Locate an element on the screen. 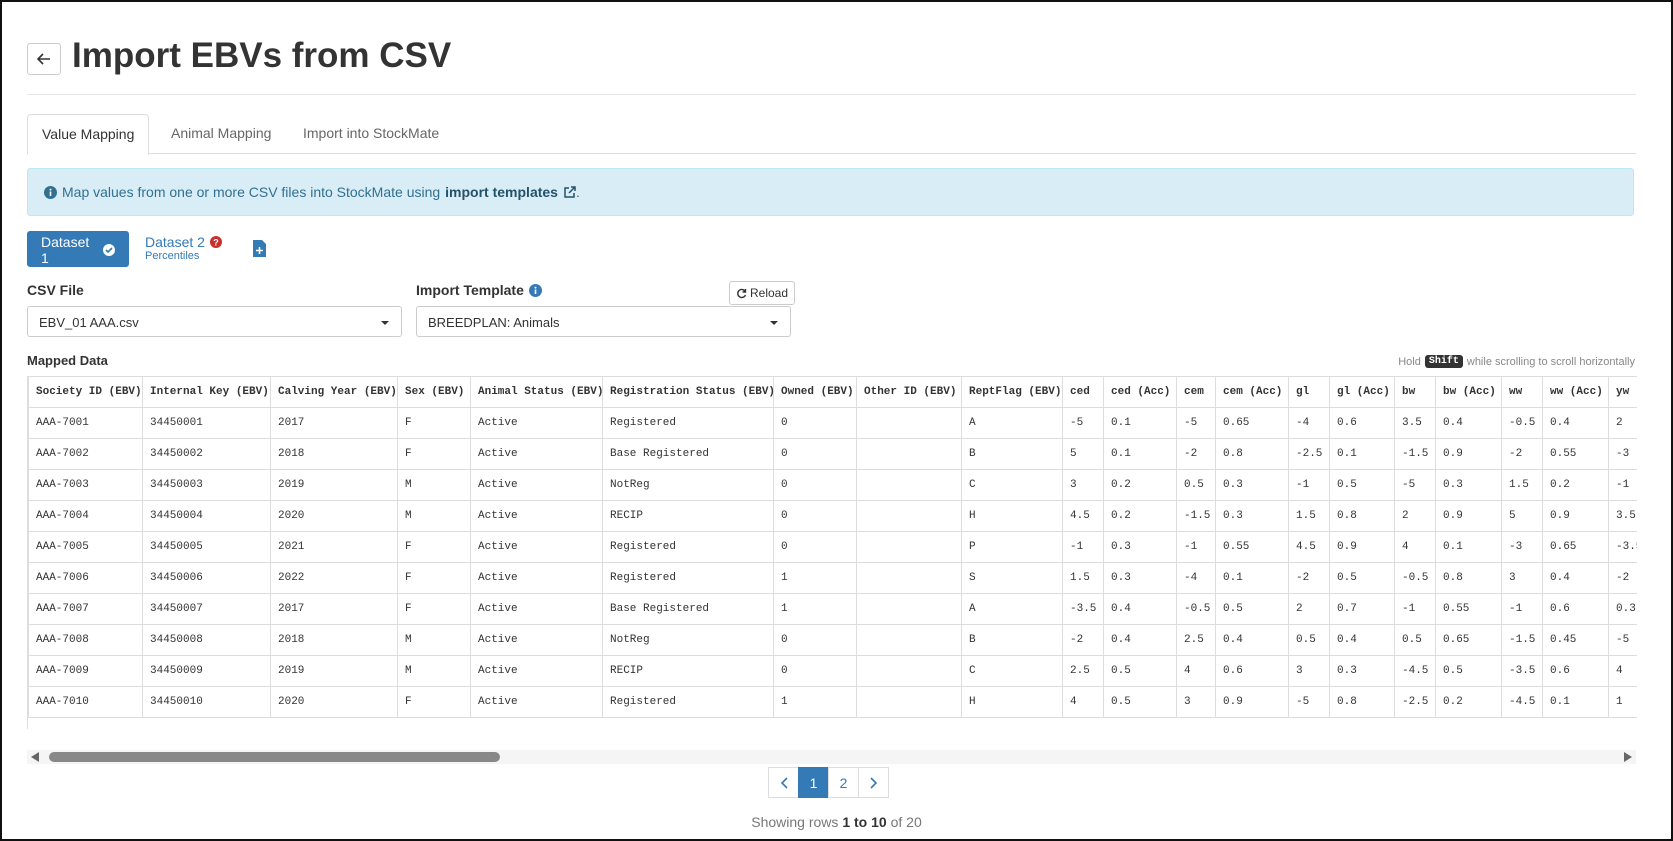  column-header: Registration Status (EBV) is located at coordinates (688, 392).